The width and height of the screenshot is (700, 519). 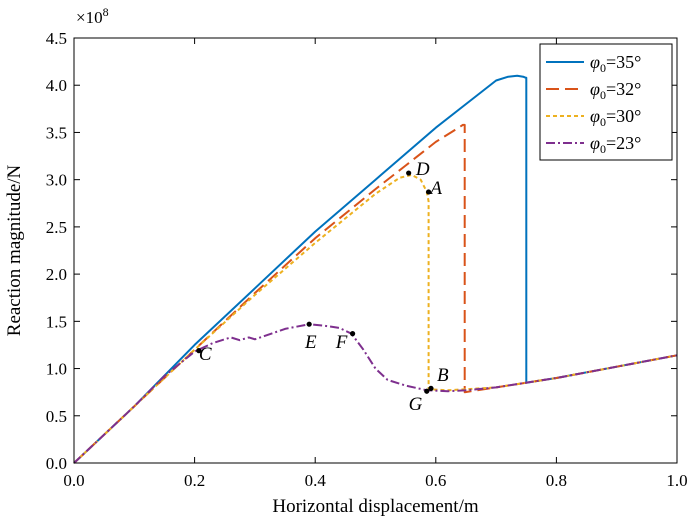 What do you see at coordinates (199, 351) in the screenshot?
I see `point-c` at bounding box center [199, 351].